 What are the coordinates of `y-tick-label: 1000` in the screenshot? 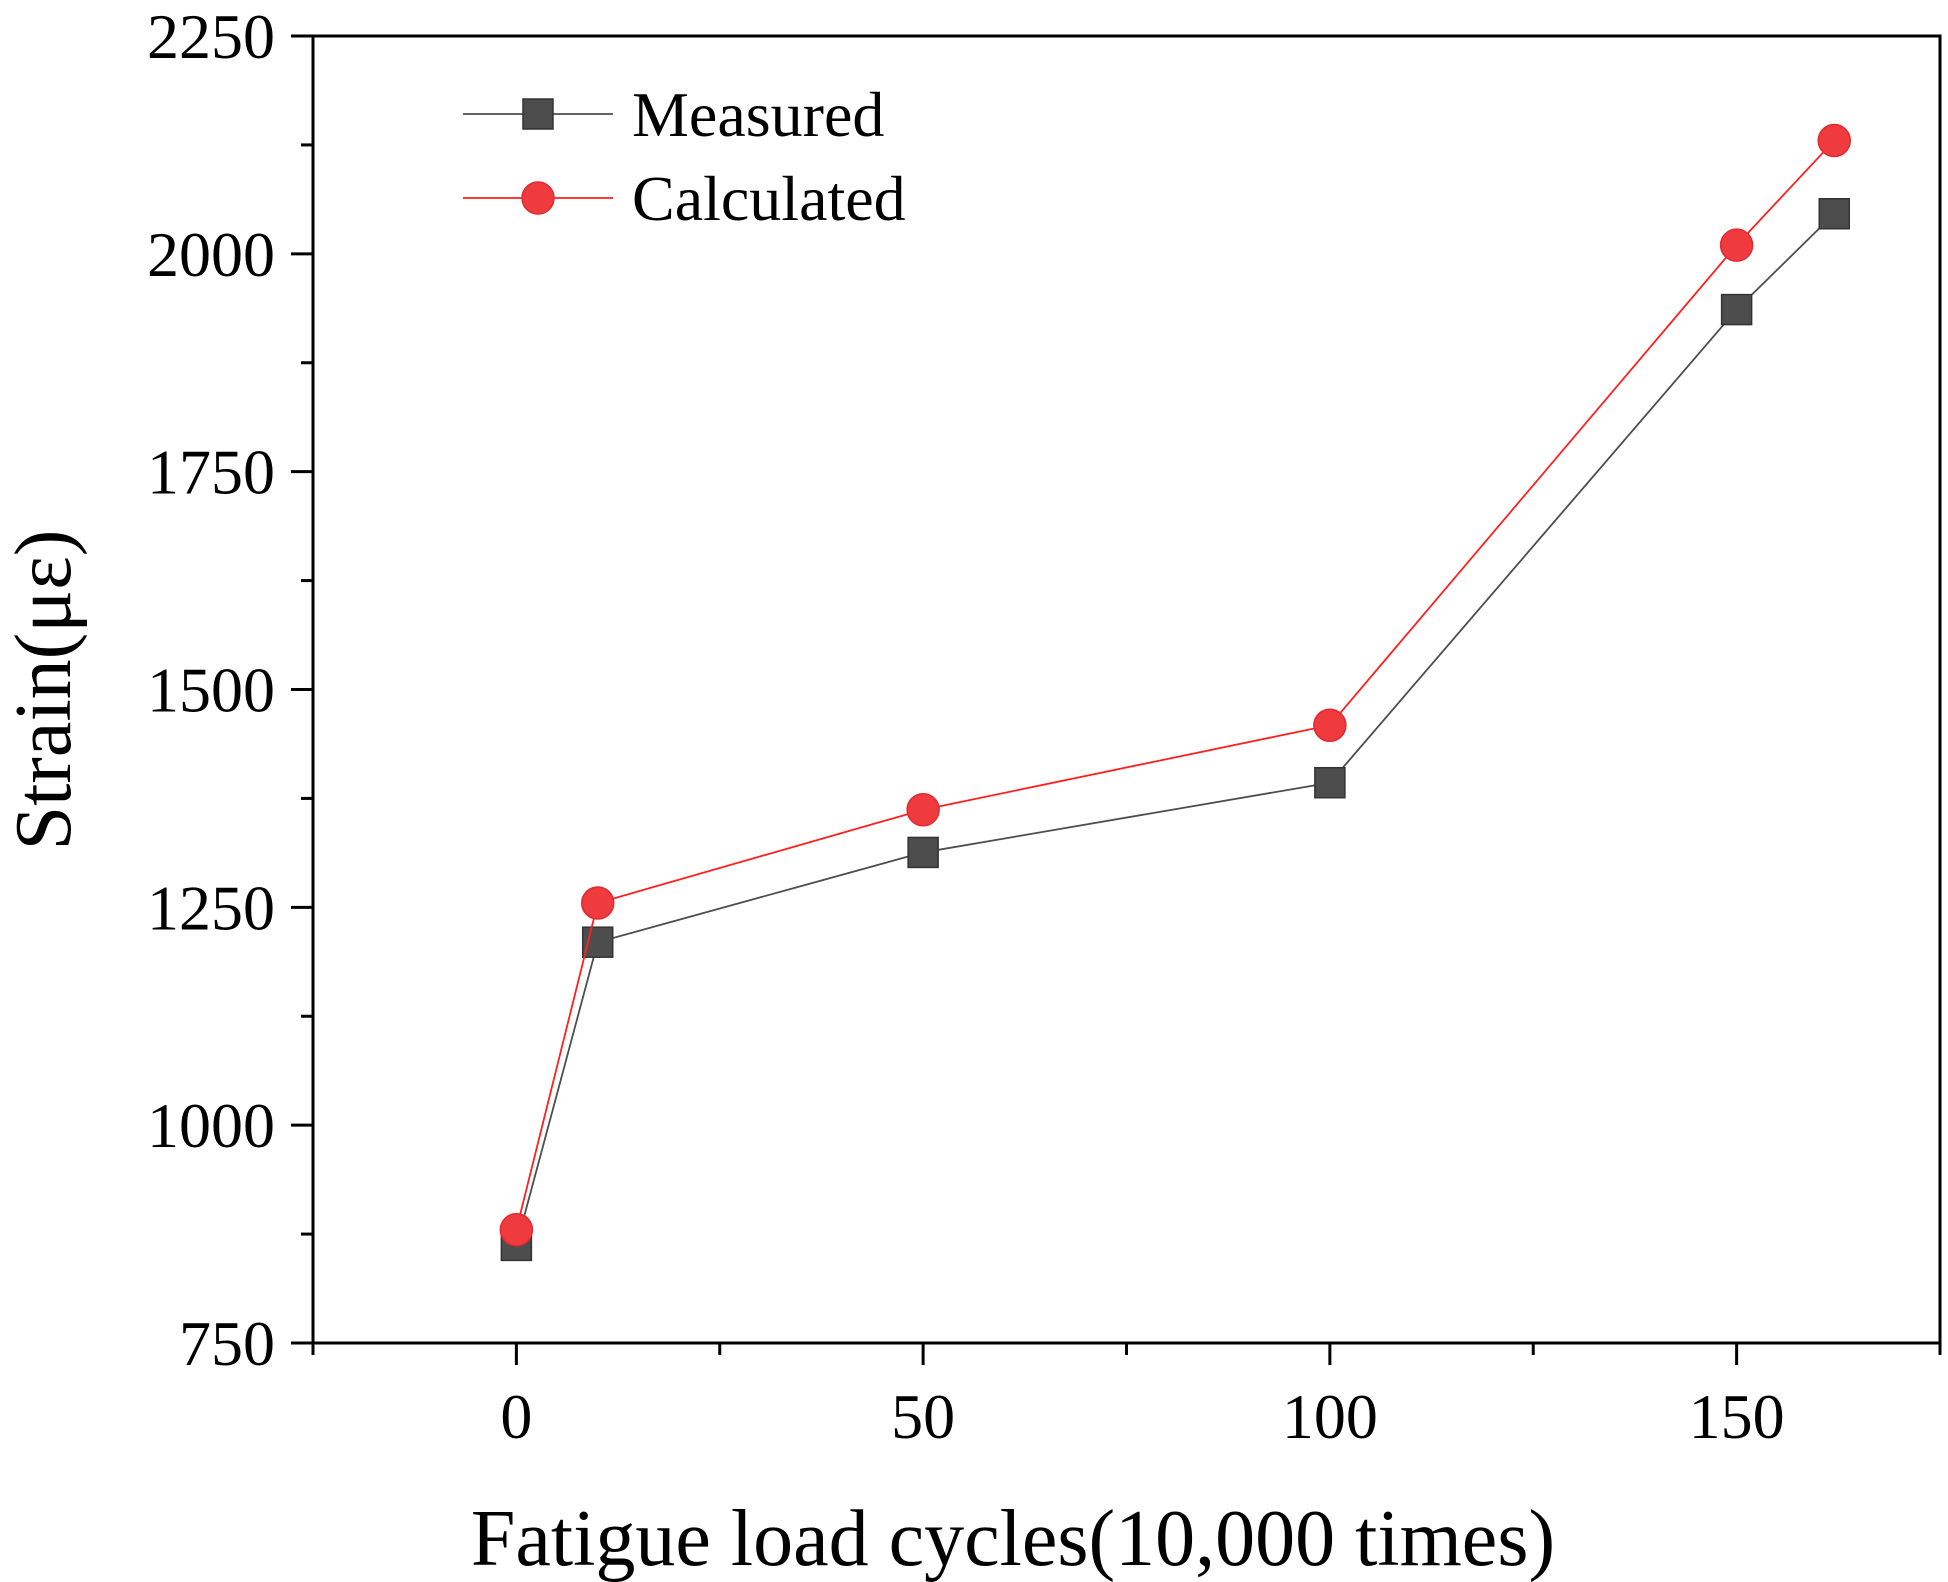 It's located at (211, 1125).